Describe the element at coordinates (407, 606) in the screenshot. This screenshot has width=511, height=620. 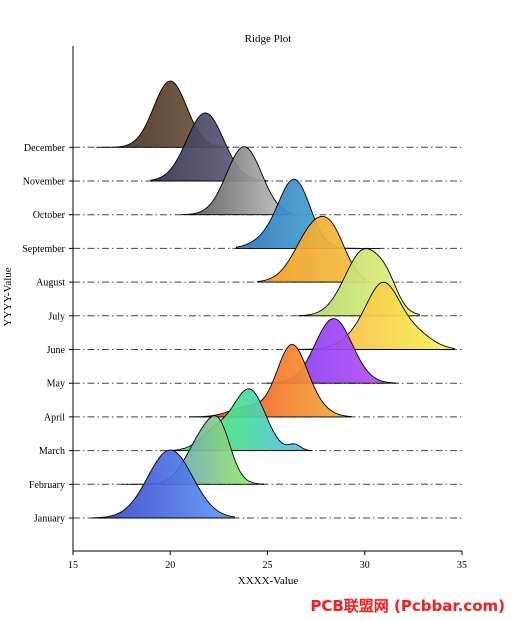
I see `watermark-text: PCB联盟网 (Pcbbar.com)` at that location.